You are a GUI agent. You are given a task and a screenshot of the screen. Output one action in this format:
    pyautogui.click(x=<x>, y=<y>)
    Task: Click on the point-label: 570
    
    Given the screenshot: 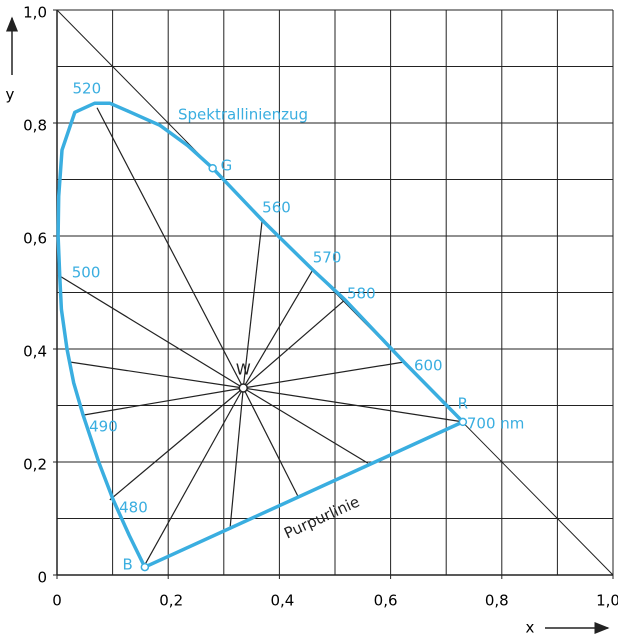 What is the action you would take?
    pyautogui.click(x=327, y=257)
    